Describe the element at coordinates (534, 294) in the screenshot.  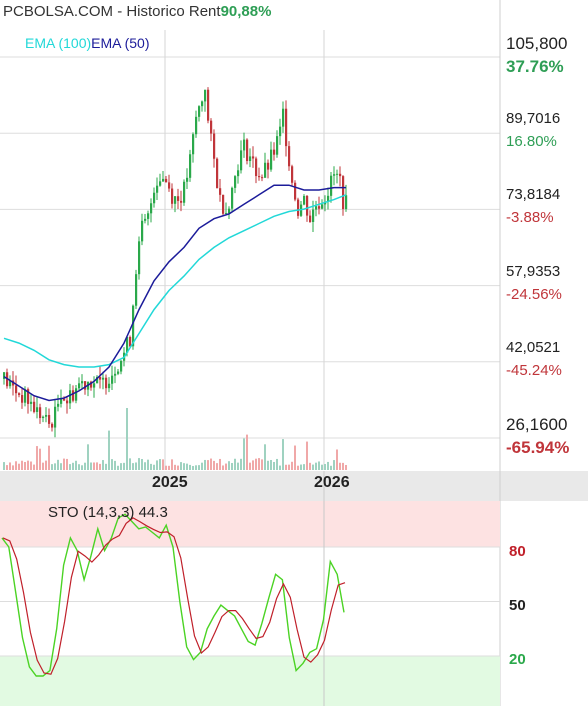
I see `percent-label: -24.56%` at that location.